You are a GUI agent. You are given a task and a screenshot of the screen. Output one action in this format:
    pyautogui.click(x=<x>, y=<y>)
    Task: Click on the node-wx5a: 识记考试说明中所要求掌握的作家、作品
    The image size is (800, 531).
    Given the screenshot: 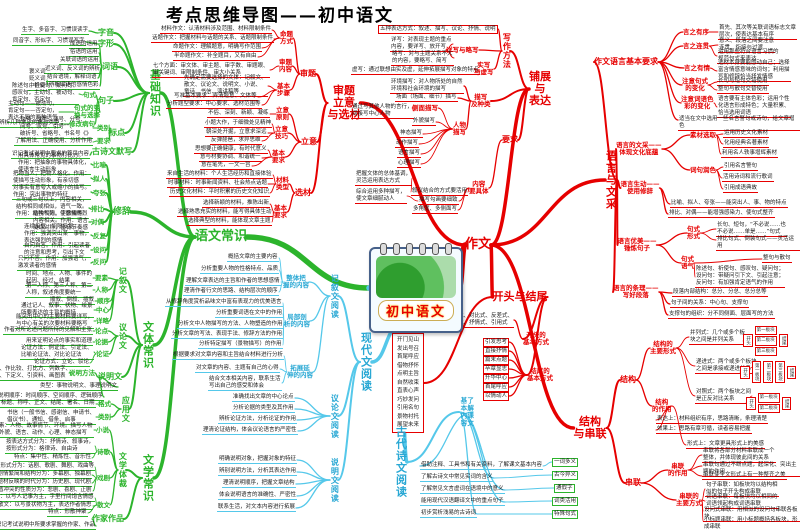 What is the action you would take?
    pyautogui.click(x=48, y=526)
    